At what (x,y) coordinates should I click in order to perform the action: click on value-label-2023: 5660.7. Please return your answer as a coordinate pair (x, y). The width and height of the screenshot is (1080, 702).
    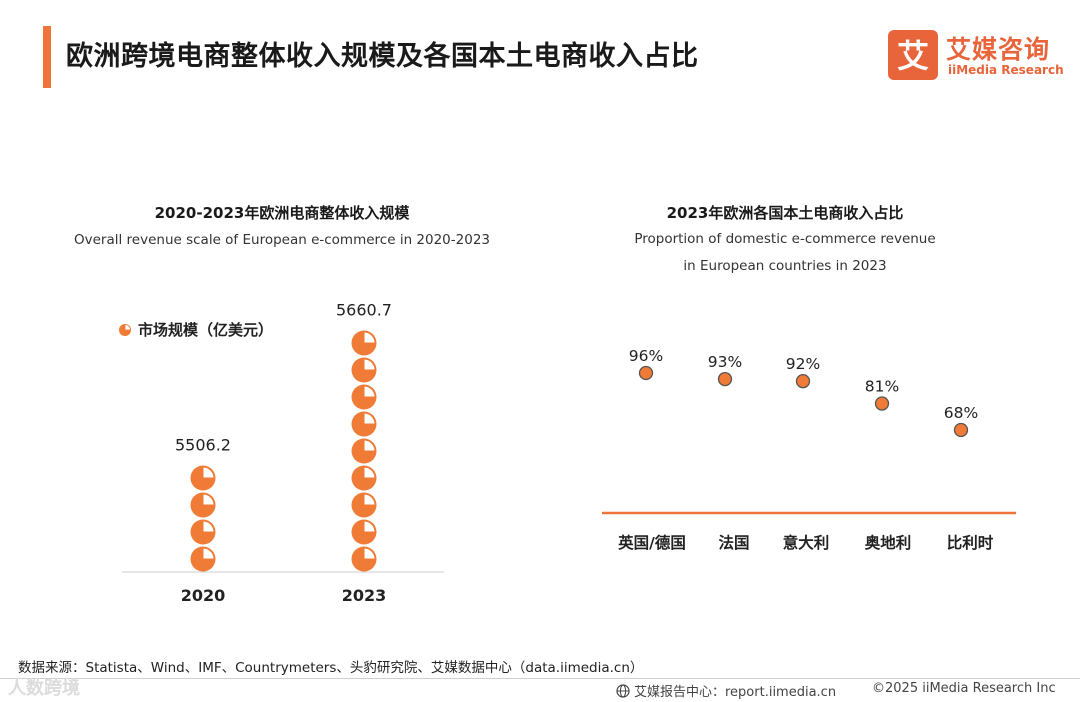
    Looking at the image, I should click on (364, 310).